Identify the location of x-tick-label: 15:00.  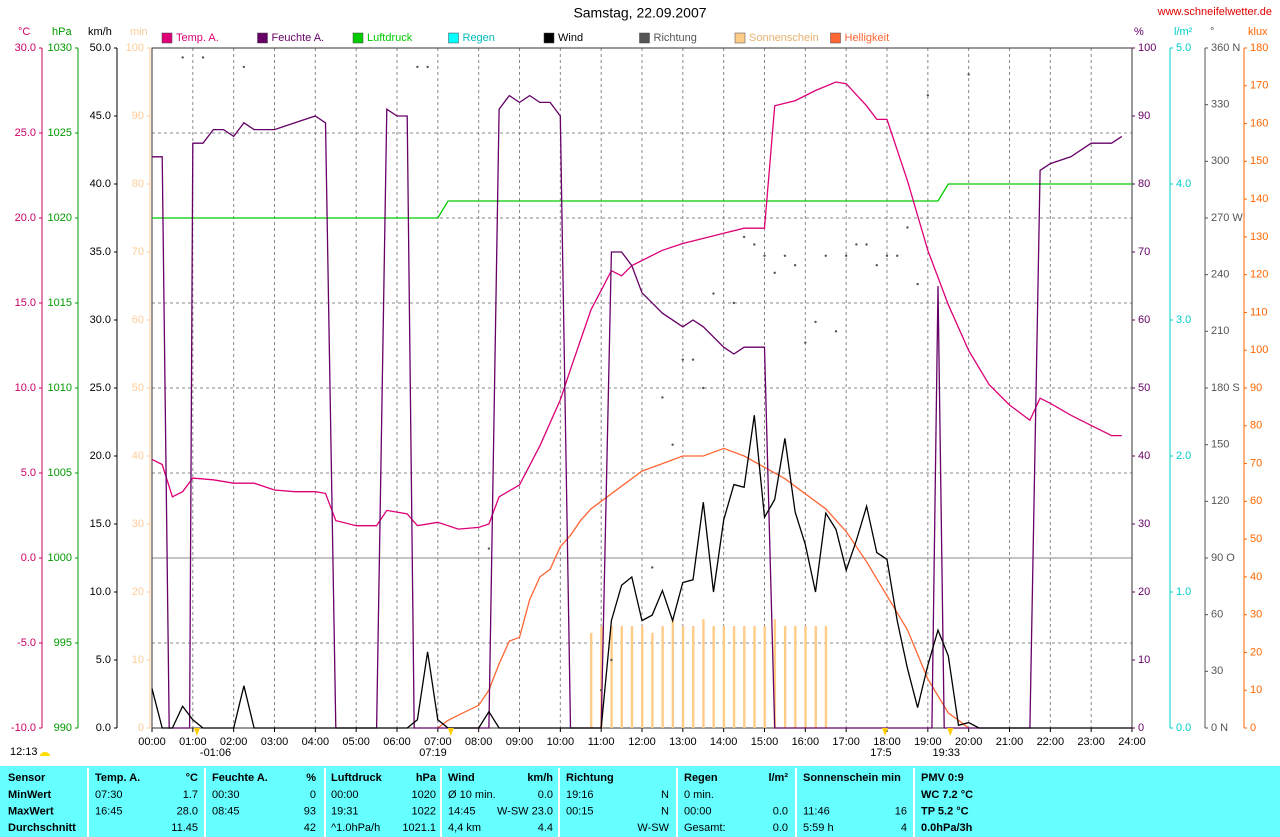
(765, 742).